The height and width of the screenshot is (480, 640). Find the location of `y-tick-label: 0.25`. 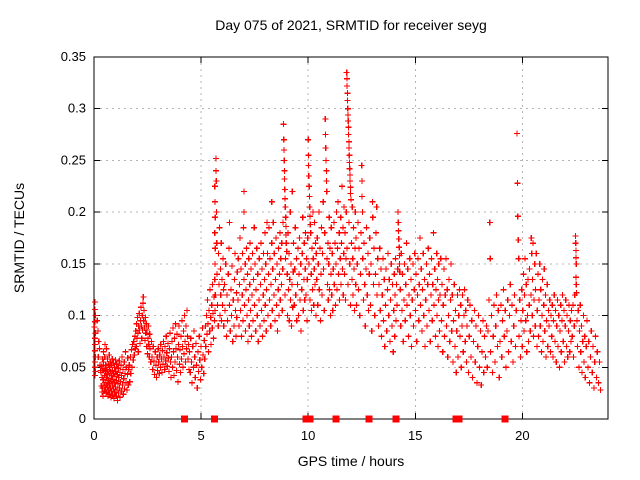

y-tick-label: 0.25 is located at coordinates (73, 159).